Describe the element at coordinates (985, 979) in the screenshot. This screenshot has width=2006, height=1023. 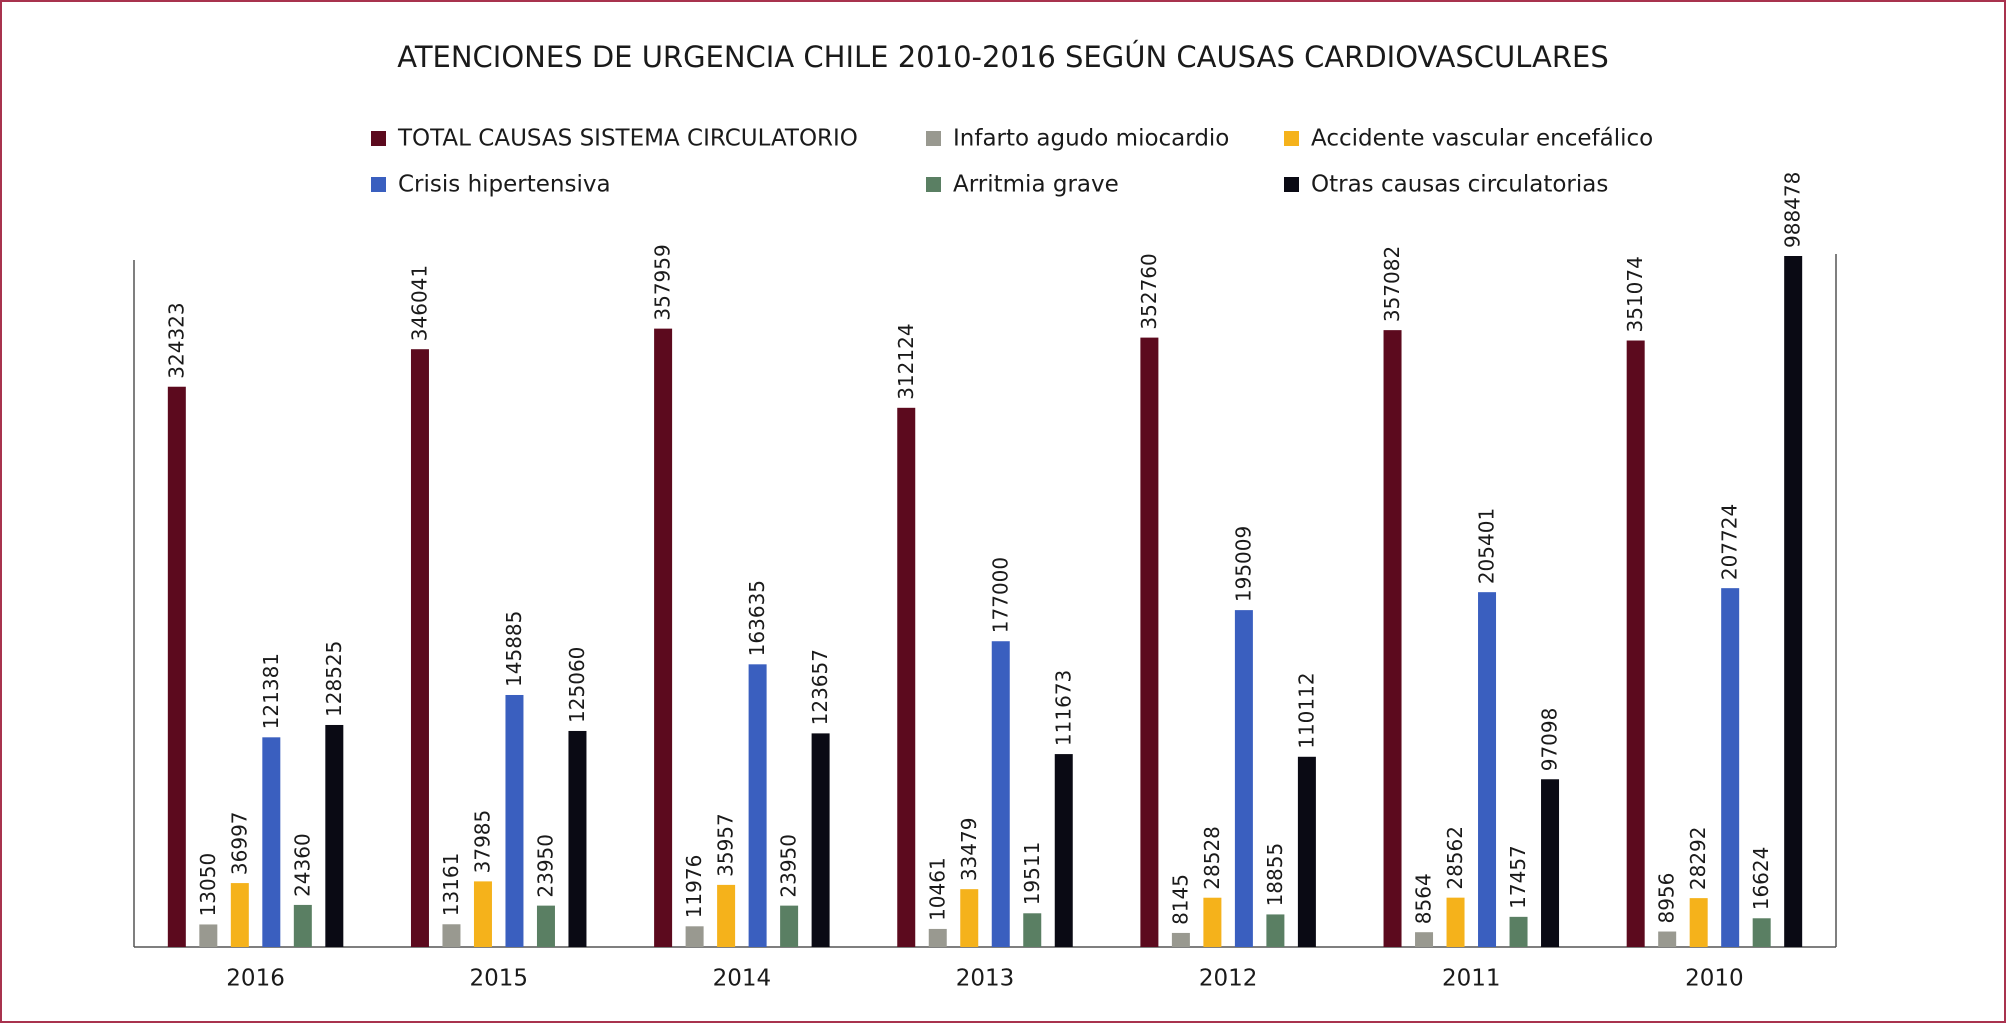
I see `x-tick-label: 2013` at that location.